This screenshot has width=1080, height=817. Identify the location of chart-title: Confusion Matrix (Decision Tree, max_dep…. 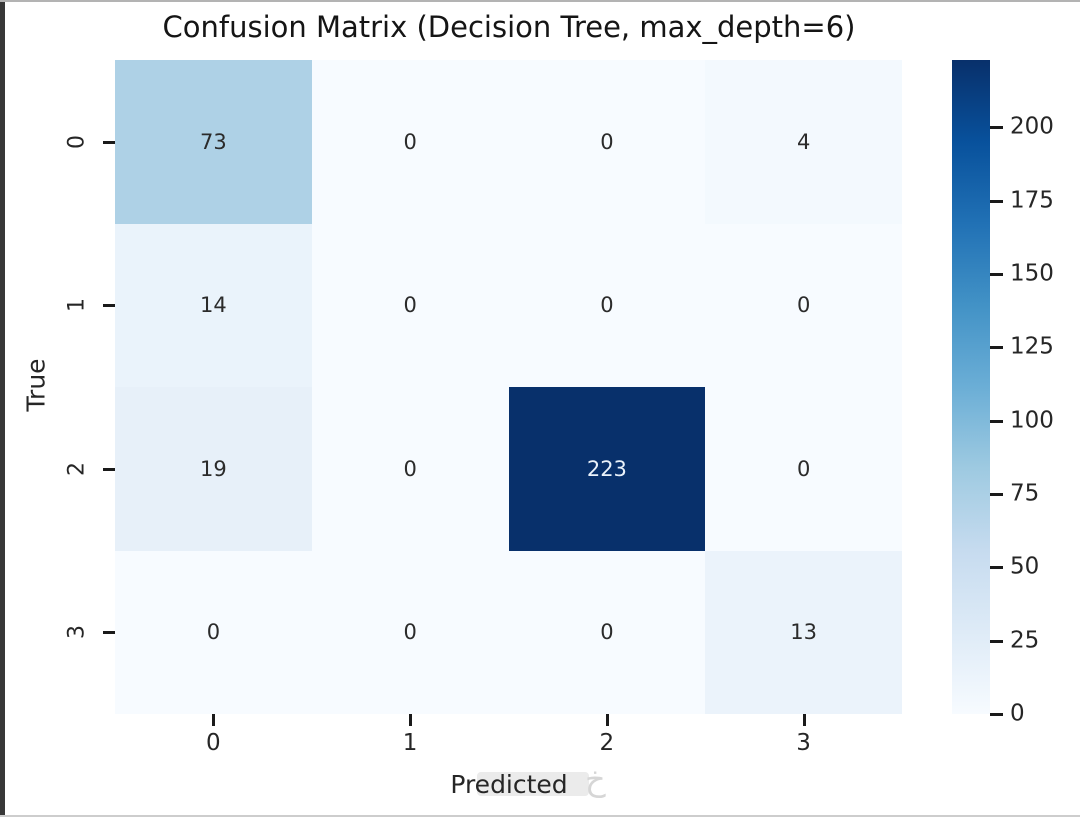
(509, 27).